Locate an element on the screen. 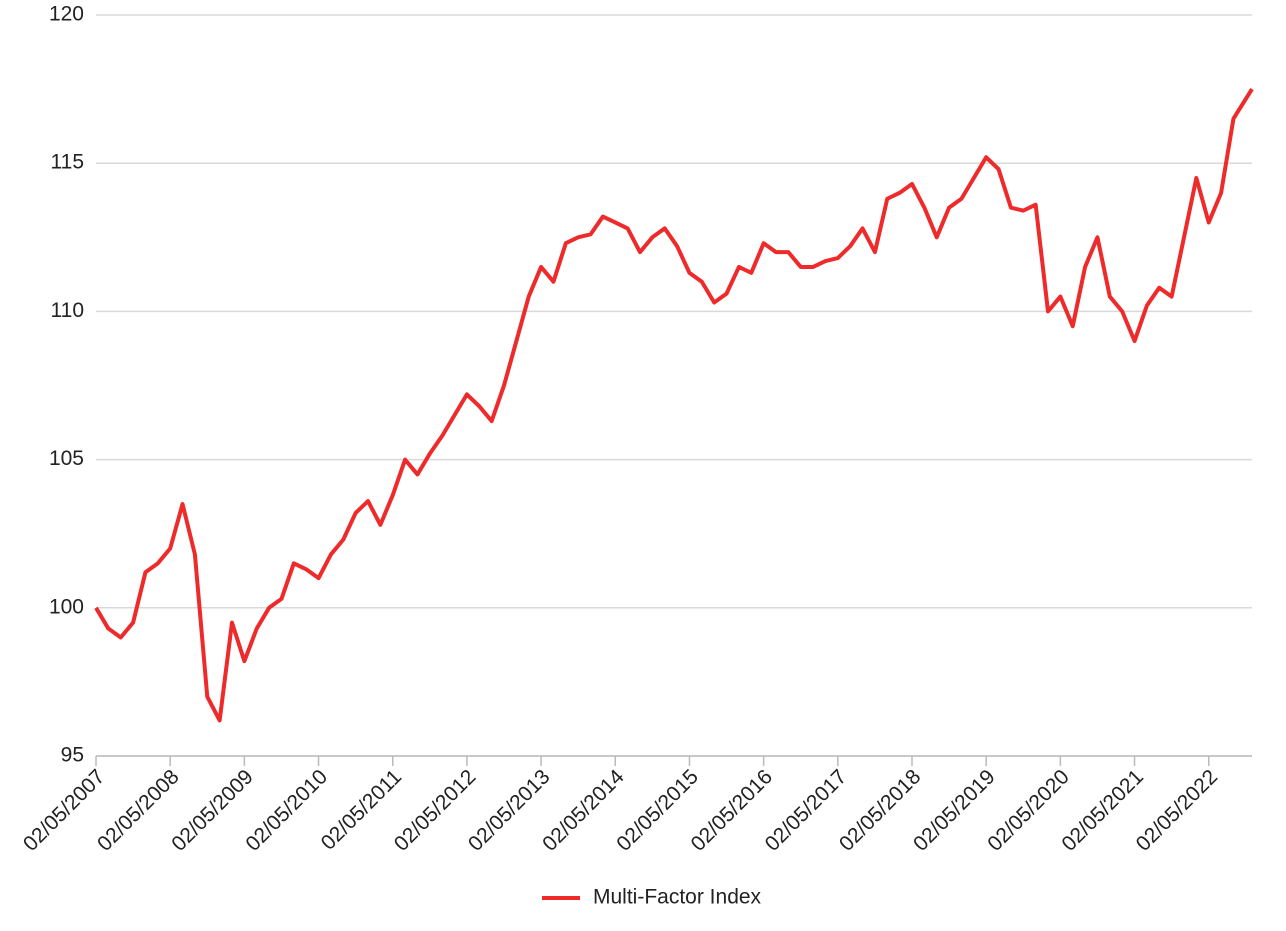  y-tick-label: 95 is located at coordinates (72, 755).